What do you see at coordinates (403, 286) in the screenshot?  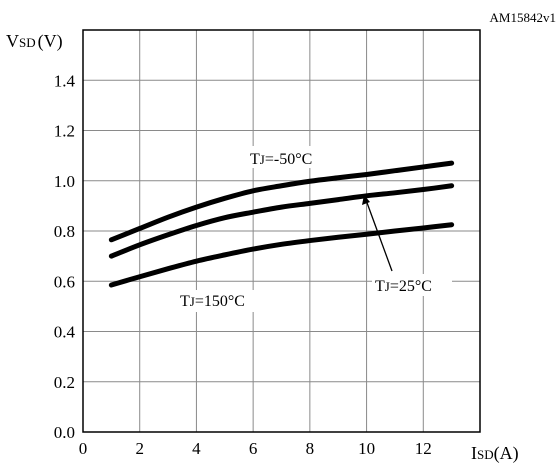 I see `annotation-tj-25: TJ=25°C` at bounding box center [403, 286].